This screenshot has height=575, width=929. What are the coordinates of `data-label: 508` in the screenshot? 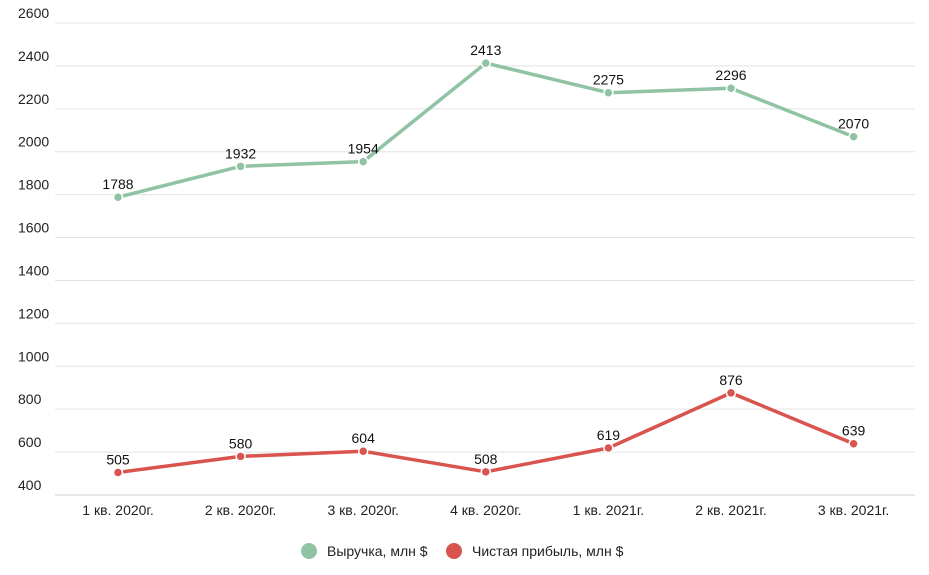 It's located at (486, 459).